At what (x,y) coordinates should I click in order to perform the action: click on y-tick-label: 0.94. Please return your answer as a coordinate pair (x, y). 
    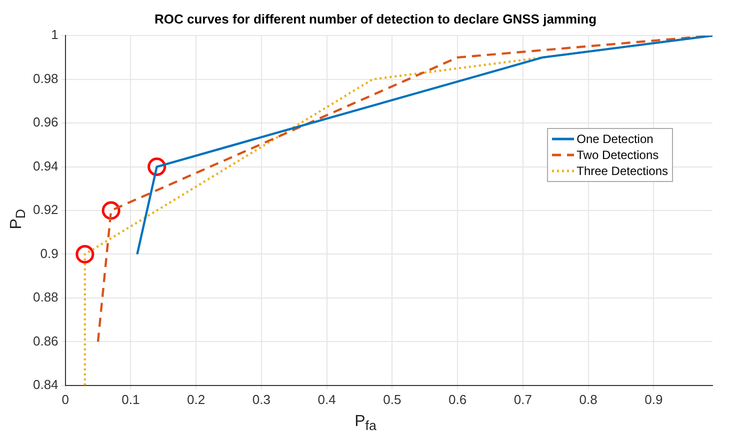
    Looking at the image, I should click on (45, 166).